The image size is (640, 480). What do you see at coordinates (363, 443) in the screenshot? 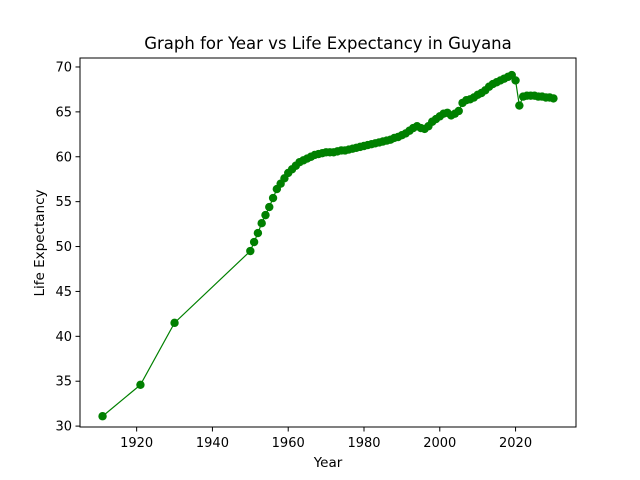
I see `x-tick-label: 1980` at bounding box center [363, 443].